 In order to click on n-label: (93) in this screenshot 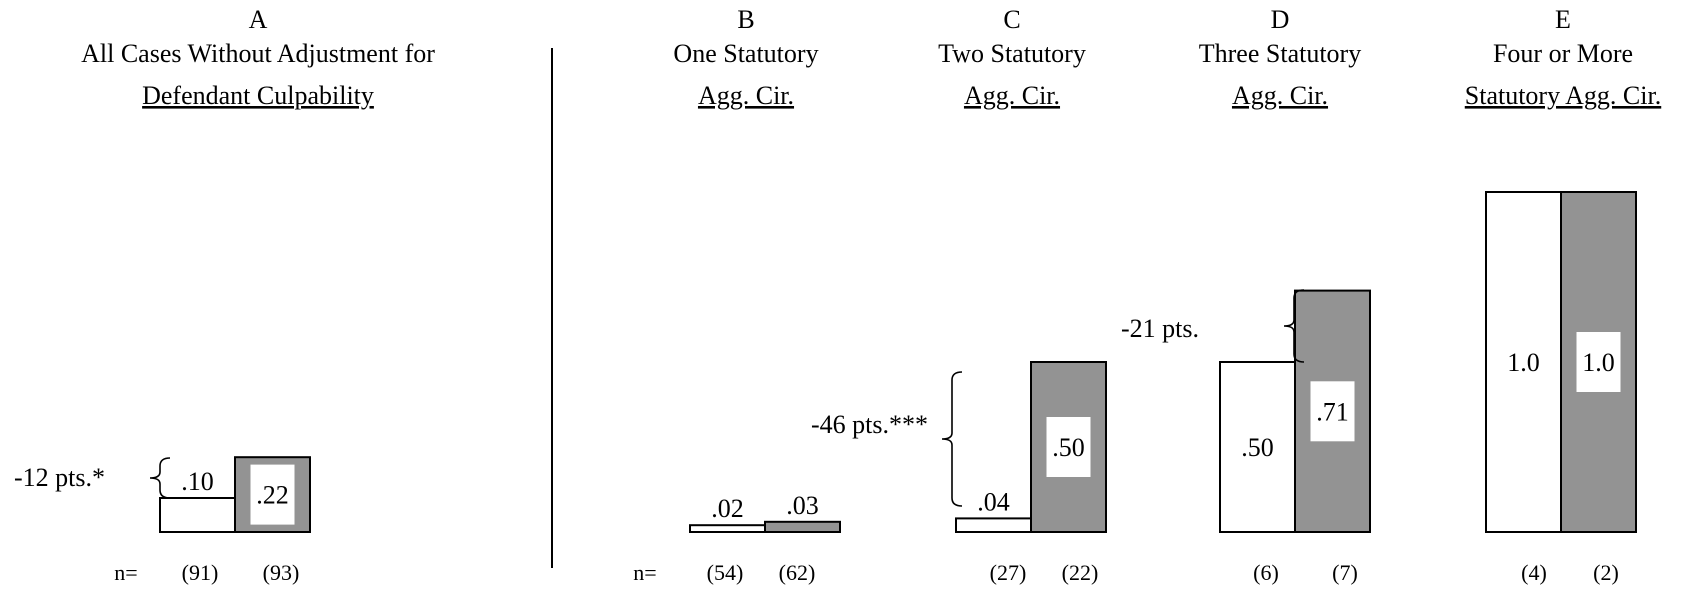, I will do `click(281, 572)`.